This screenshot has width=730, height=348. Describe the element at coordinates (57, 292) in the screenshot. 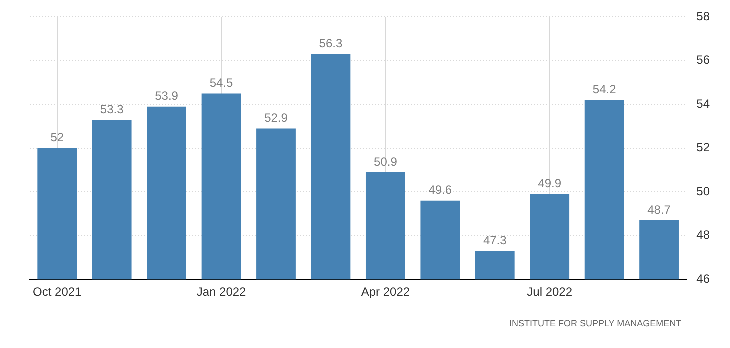

I see `x-tick-label: Oct 2021` at that location.